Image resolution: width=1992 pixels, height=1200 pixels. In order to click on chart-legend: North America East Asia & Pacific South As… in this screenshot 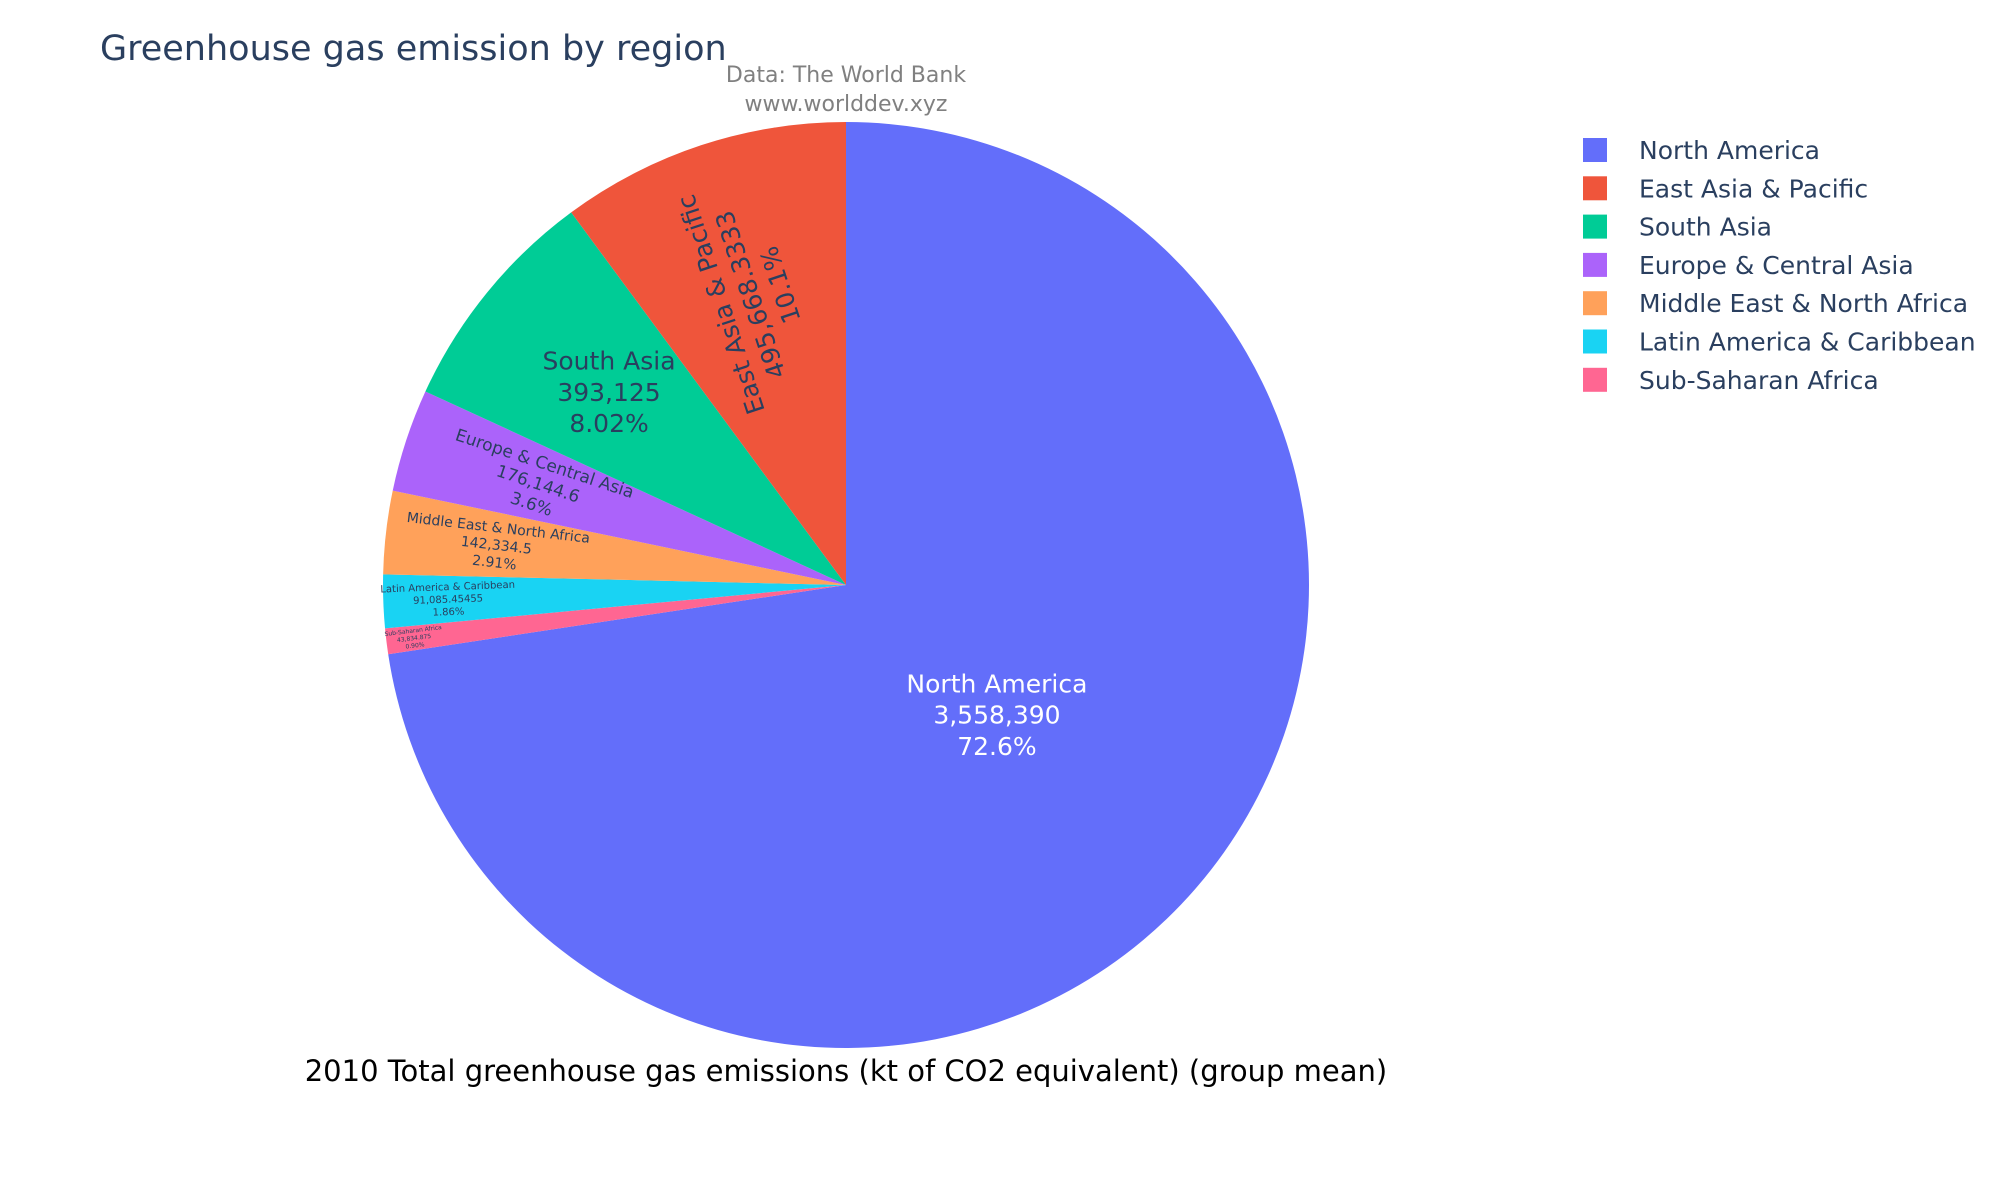, I will do `click(1779, 265)`.